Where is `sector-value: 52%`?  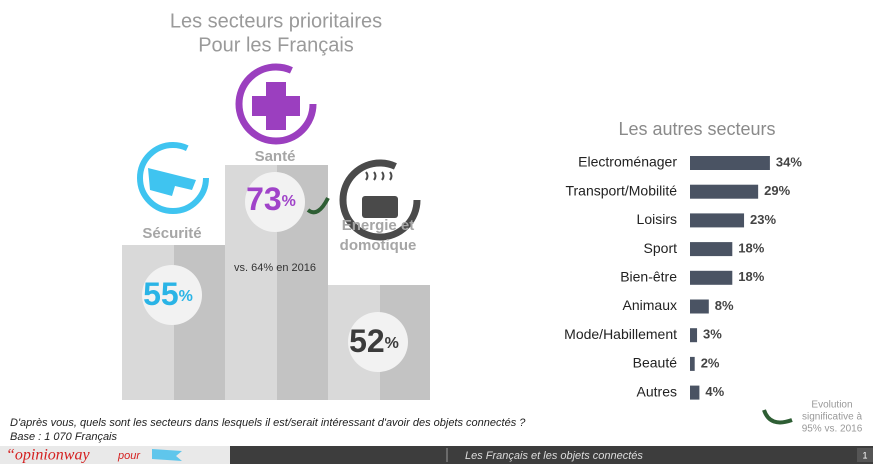 sector-value: 52% is located at coordinates (374, 341).